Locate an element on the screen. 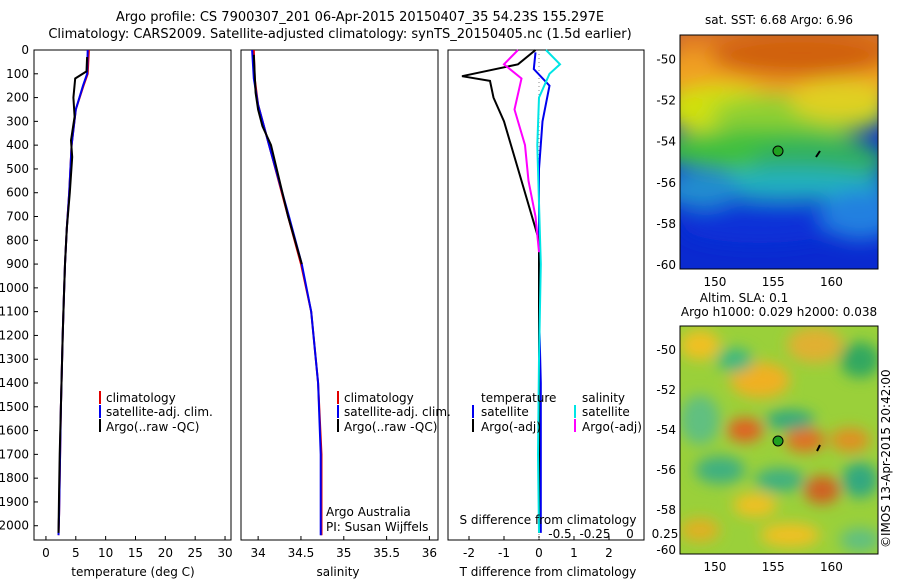  x-tick-label: 36 is located at coordinates (429, 553).